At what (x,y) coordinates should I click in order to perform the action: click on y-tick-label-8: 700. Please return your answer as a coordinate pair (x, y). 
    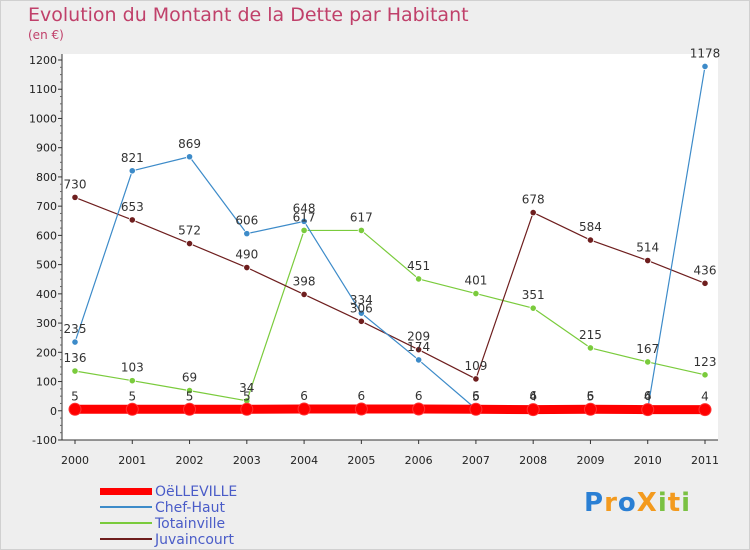
    Looking at the image, I should click on (46, 206).